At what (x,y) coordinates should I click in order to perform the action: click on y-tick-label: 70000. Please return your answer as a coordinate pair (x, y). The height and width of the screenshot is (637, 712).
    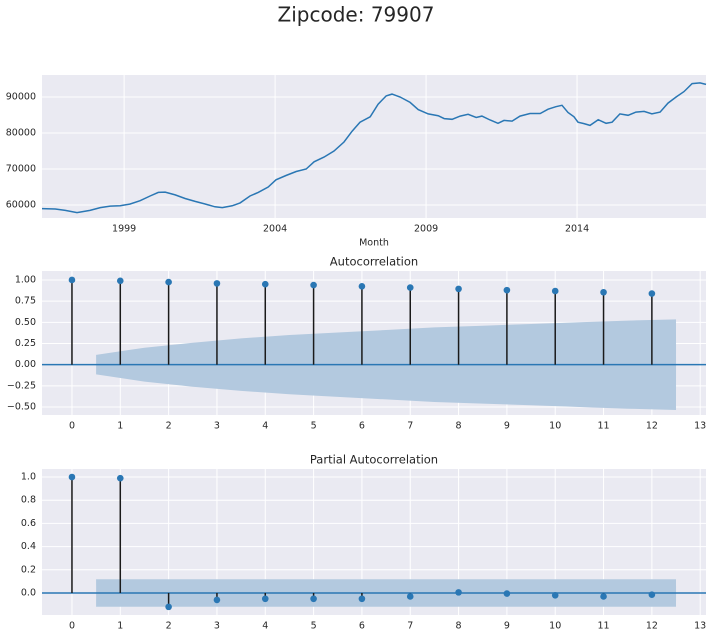
    Looking at the image, I should click on (21, 169).